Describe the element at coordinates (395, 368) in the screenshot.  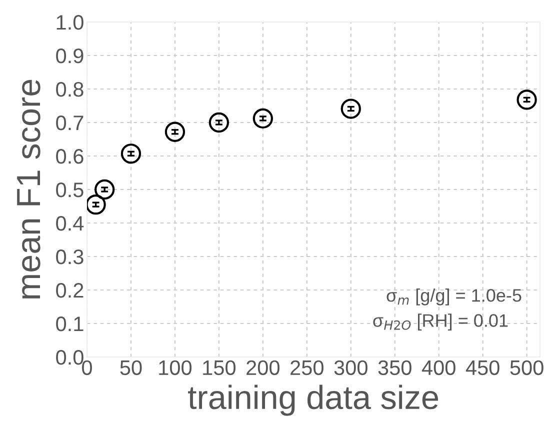
I see `x-tick-label: 350` at that location.